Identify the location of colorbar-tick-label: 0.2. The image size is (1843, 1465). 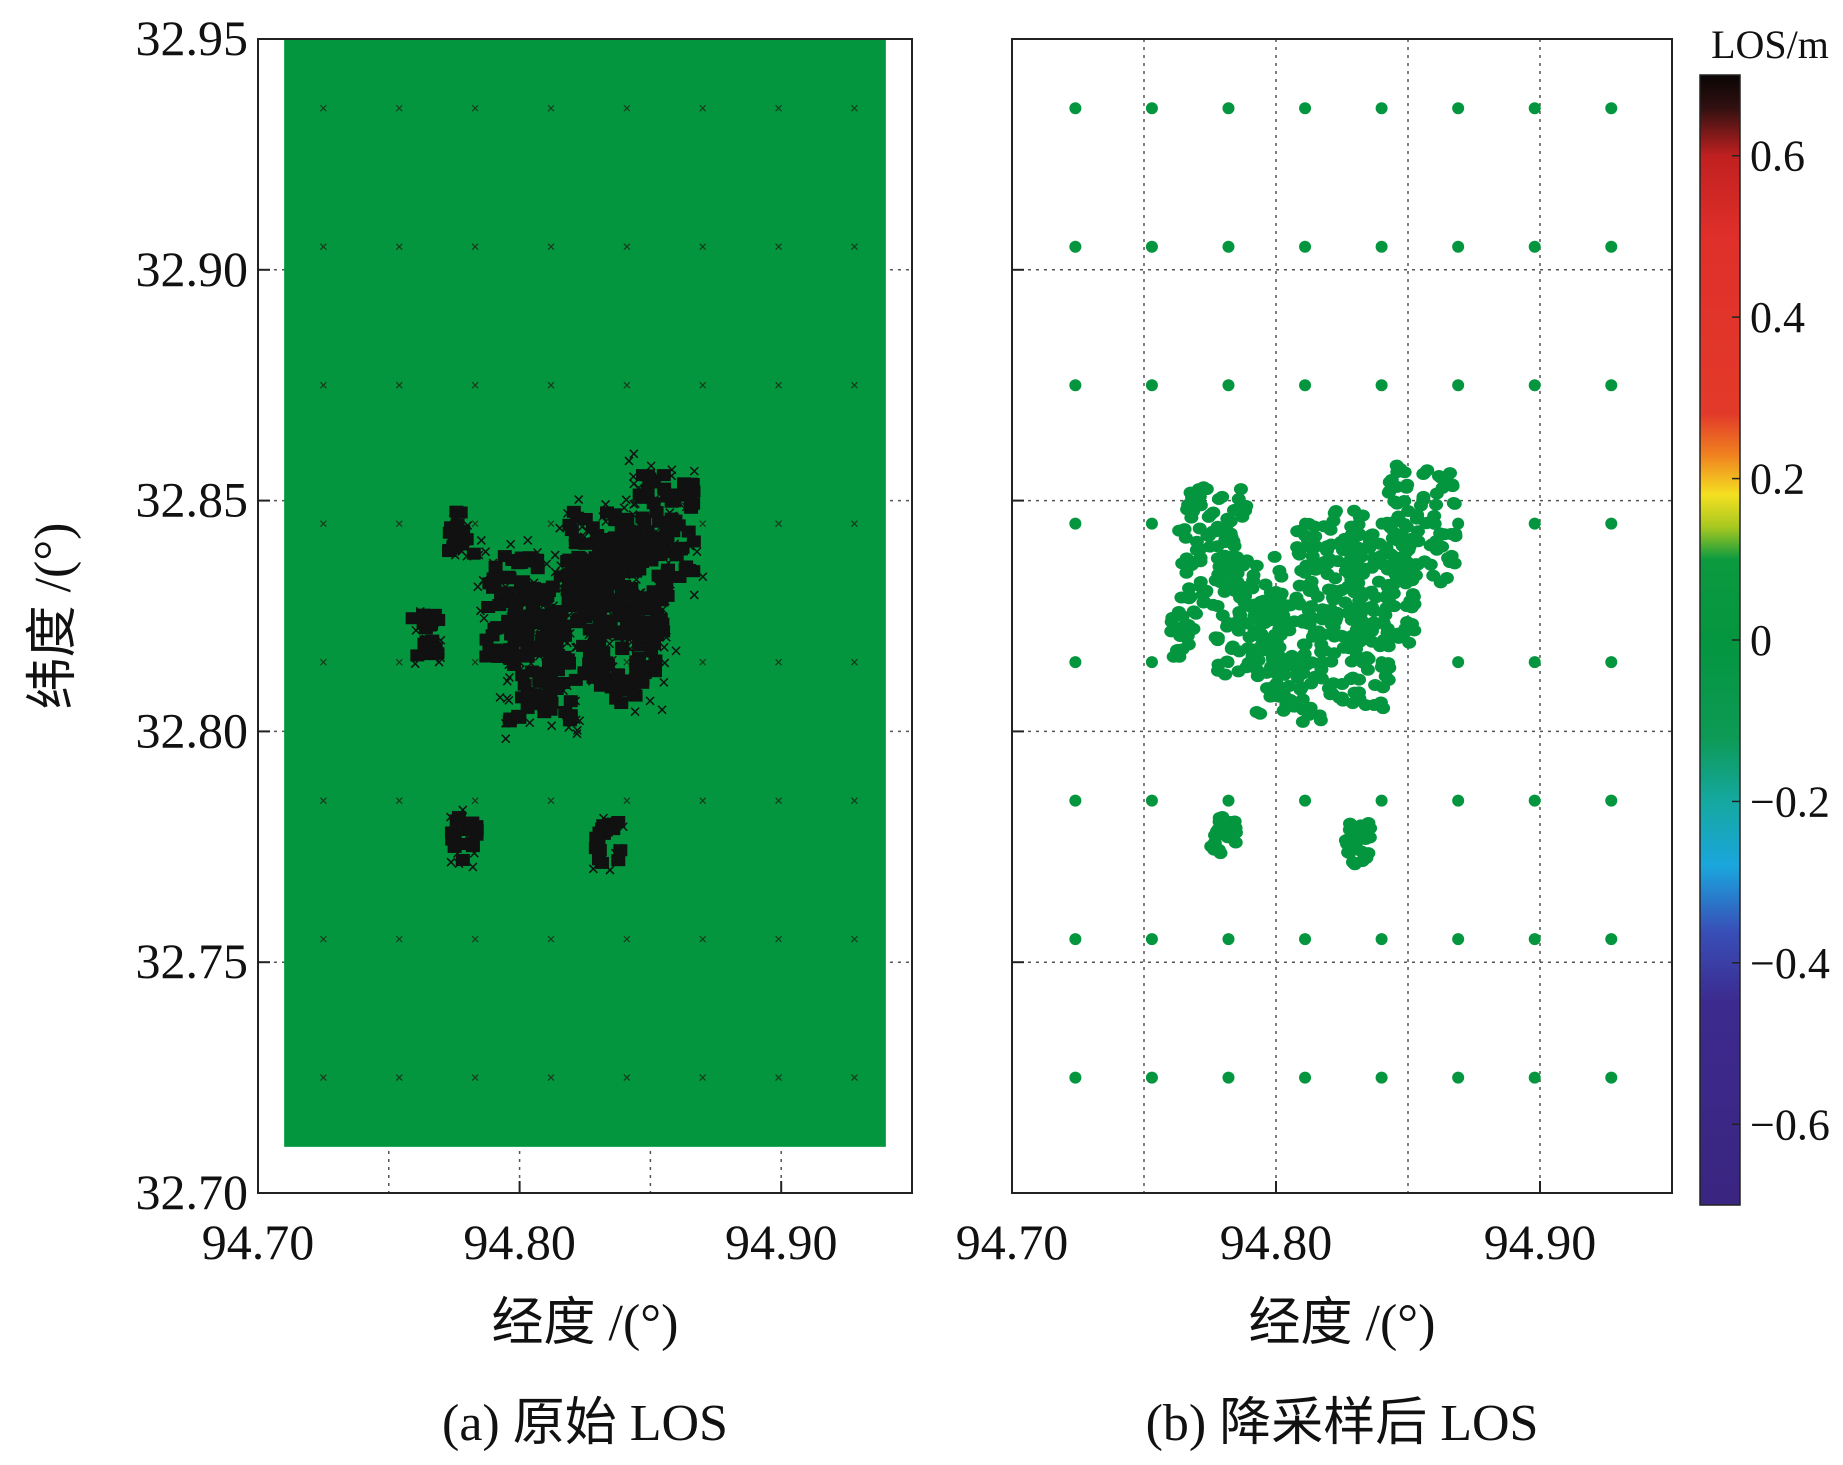
(1777, 479).